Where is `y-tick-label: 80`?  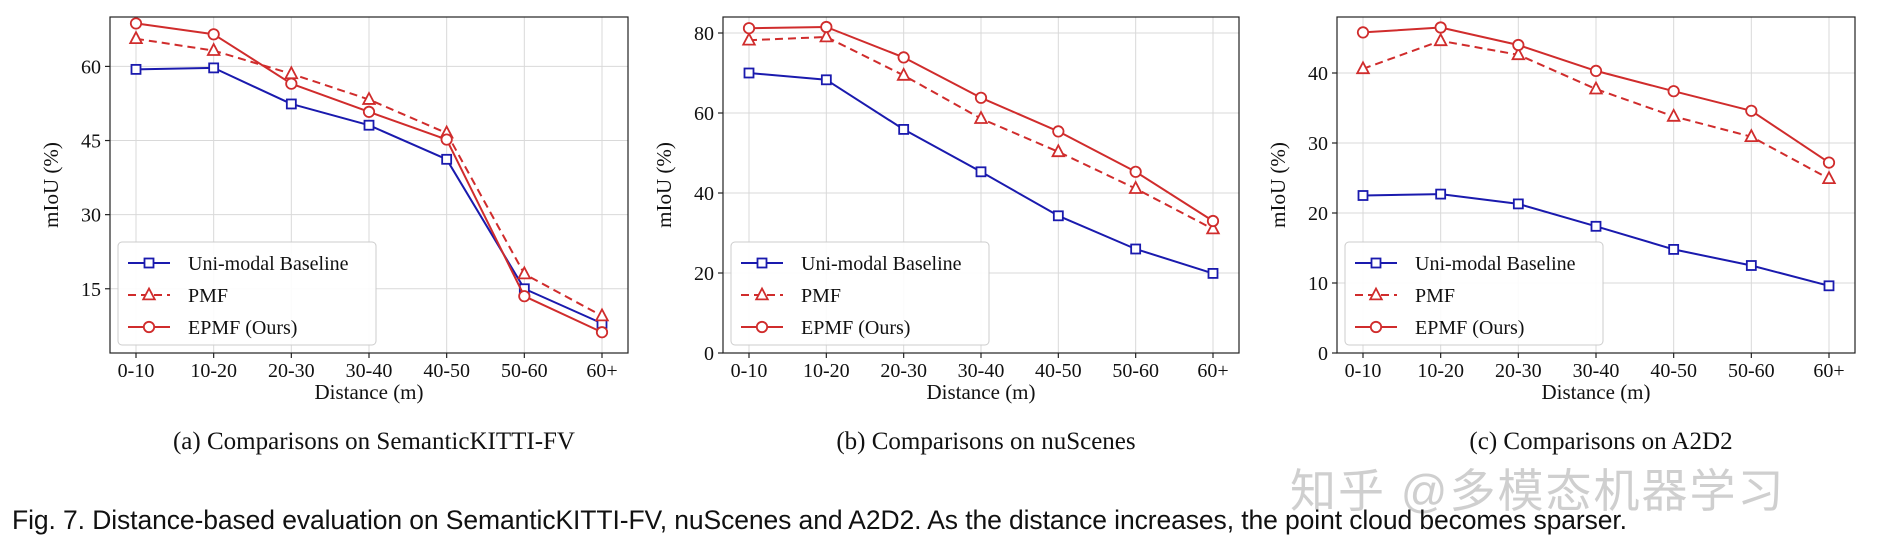 y-tick-label: 80 is located at coordinates (704, 34).